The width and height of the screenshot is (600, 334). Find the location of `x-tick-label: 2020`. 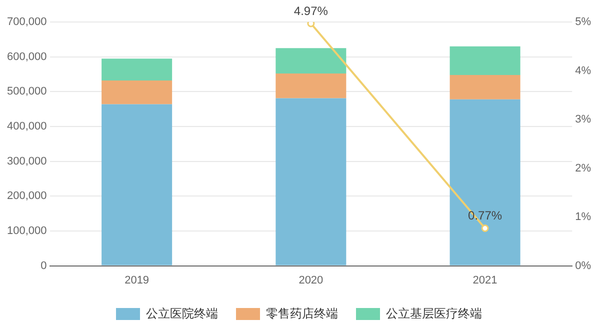

x-tick-label: 2020 is located at coordinates (311, 280).